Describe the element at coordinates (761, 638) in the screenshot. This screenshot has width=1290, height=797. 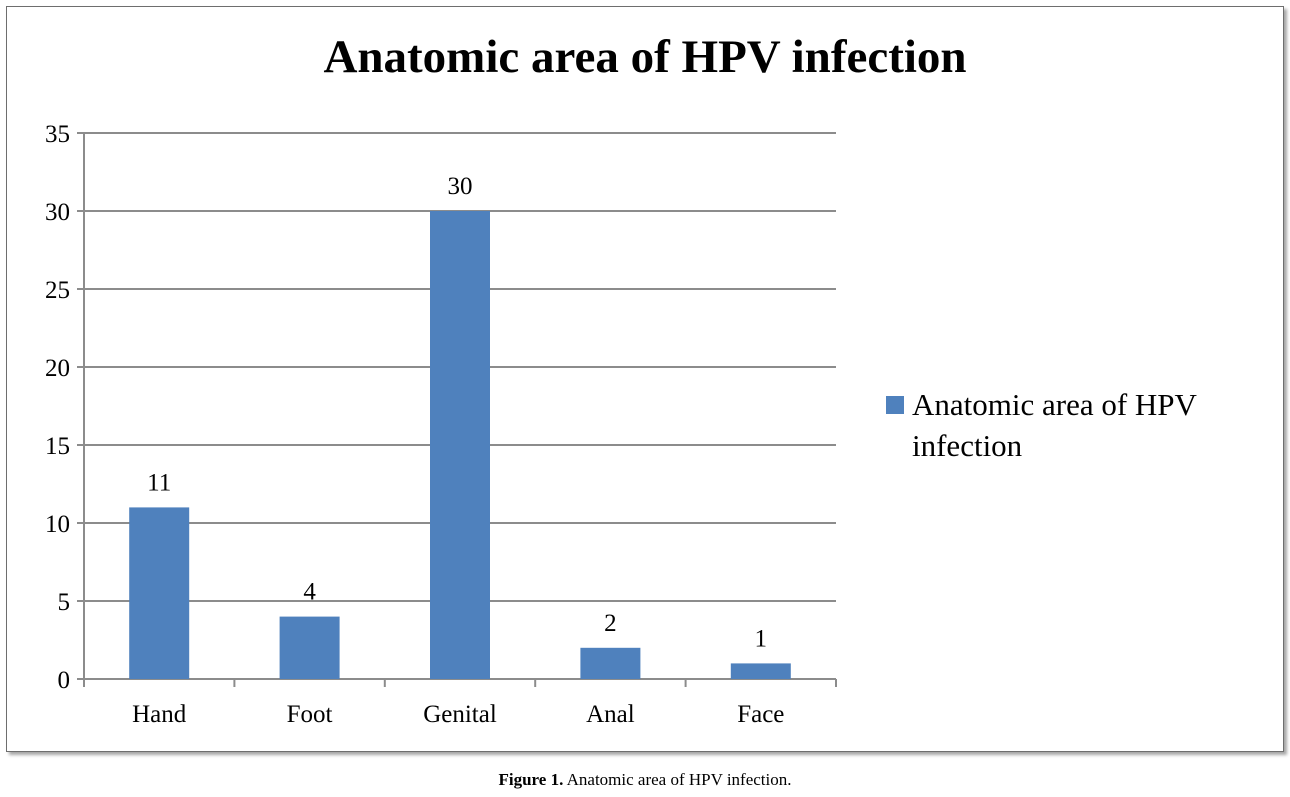
I see `data-label: 1` at that location.